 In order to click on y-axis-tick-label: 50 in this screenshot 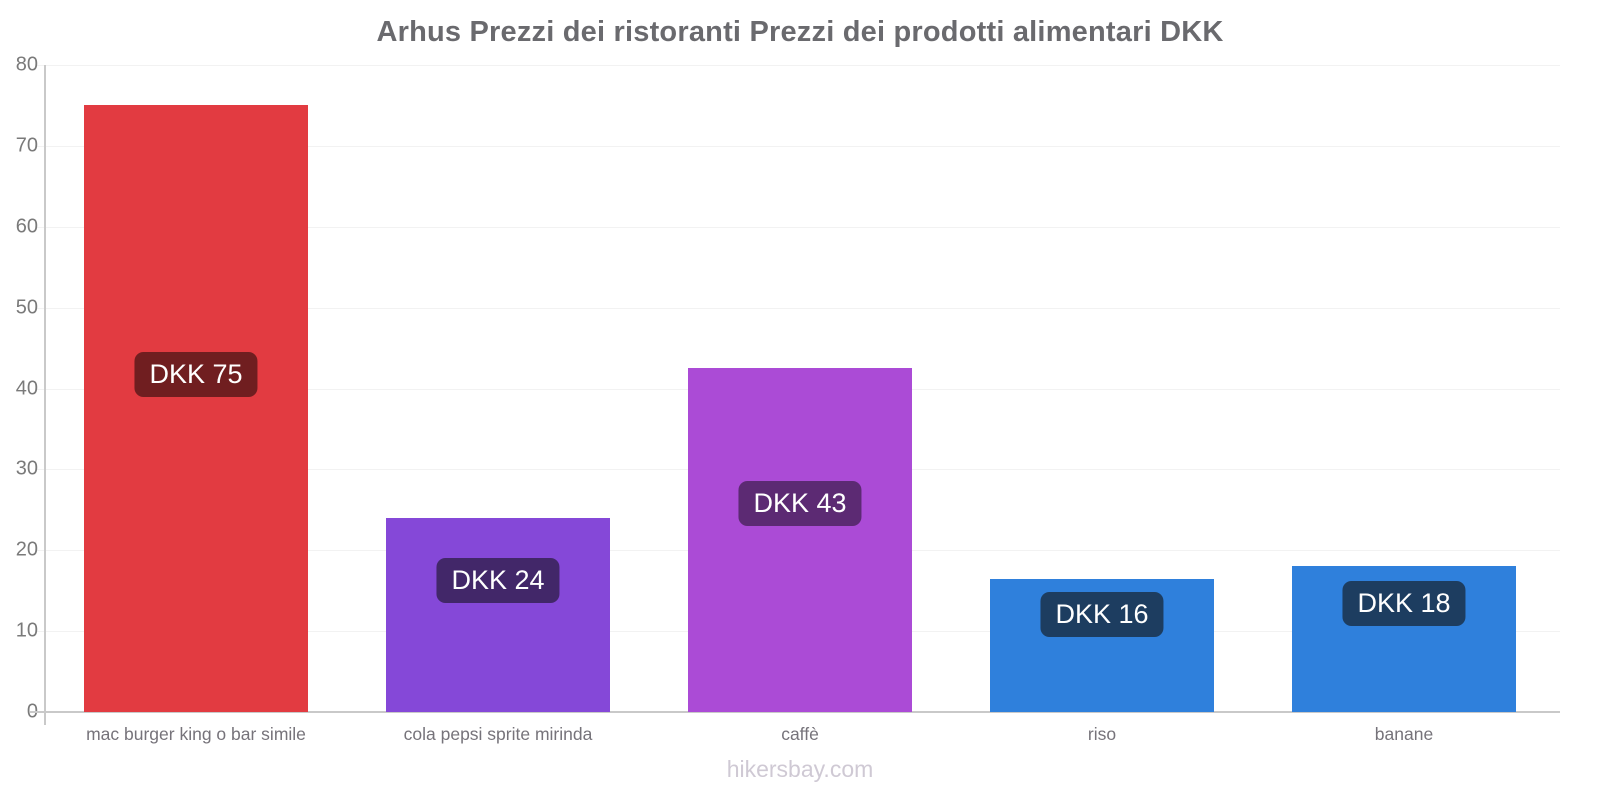, I will do `click(26, 307)`.